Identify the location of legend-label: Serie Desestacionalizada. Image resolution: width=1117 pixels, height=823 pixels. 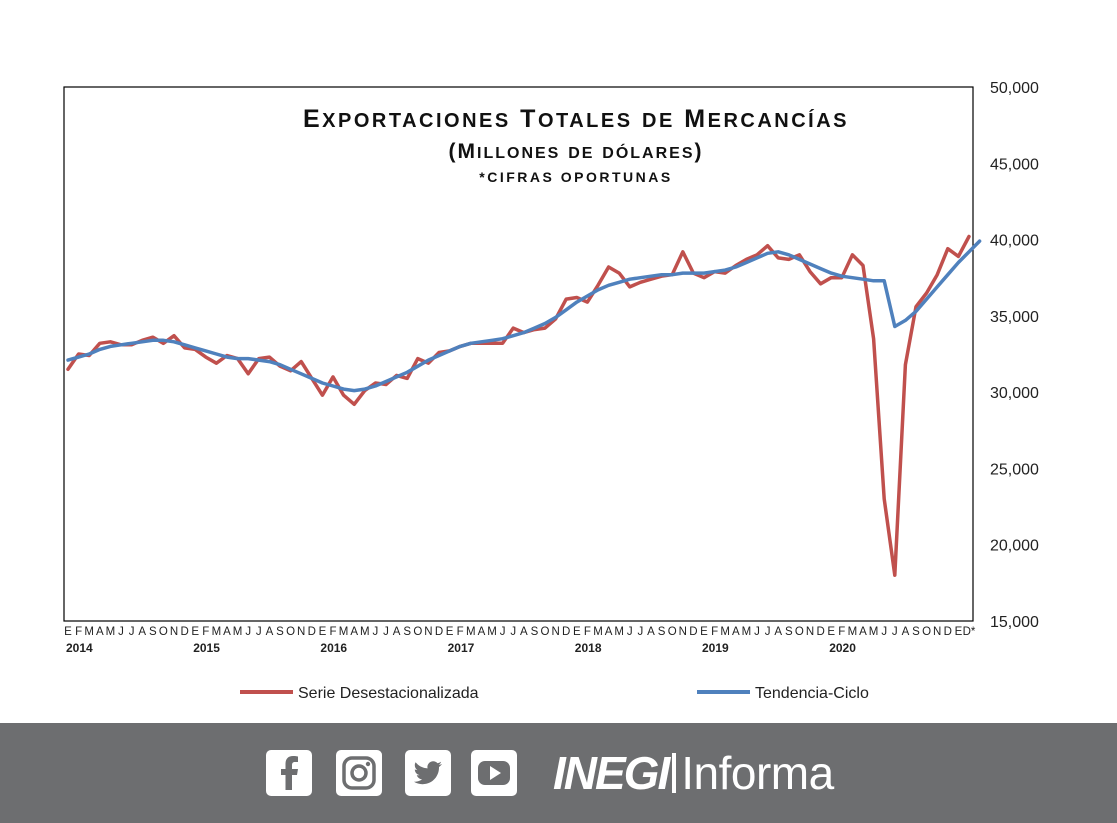
(388, 693).